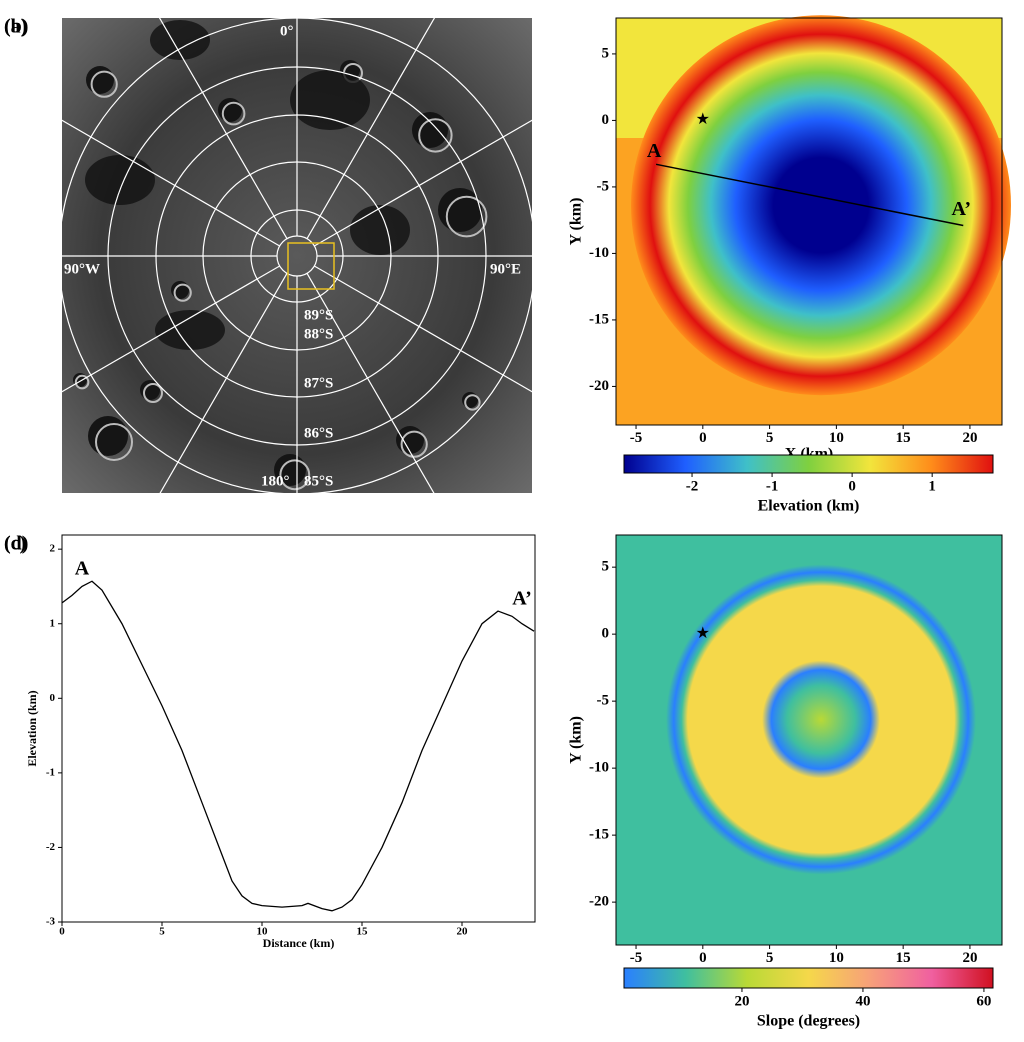 The width and height of the screenshot is (1024, 1042). Describe the element at coordinates (299, 943) in the screenshot. I see `x-axis-label: Distance (km)` at that location.